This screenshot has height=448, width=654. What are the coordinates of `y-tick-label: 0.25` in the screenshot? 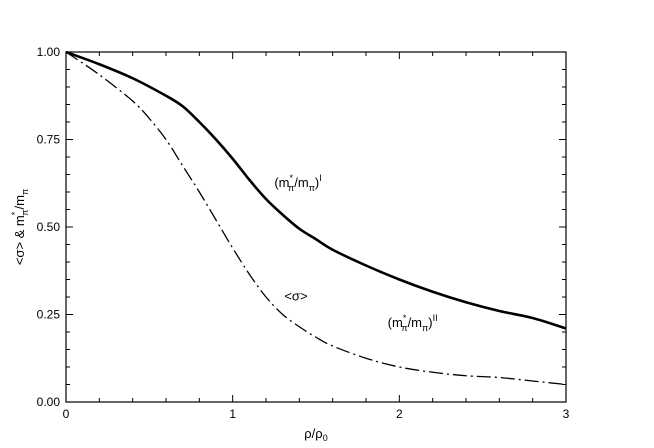 It's located at (49, 315).